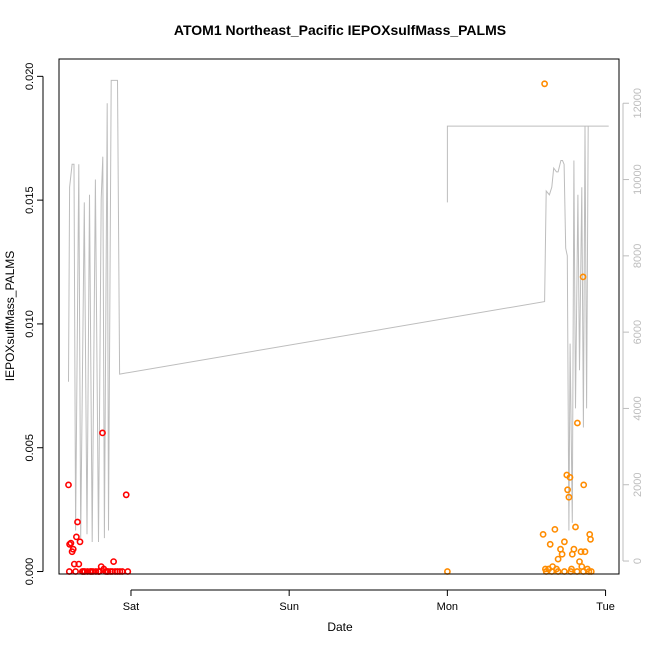  What do you see at coordinates (638, 332) in the screenshot?
I see `y-right-tick-label-3: 6000` at bounding box center [638, 332].